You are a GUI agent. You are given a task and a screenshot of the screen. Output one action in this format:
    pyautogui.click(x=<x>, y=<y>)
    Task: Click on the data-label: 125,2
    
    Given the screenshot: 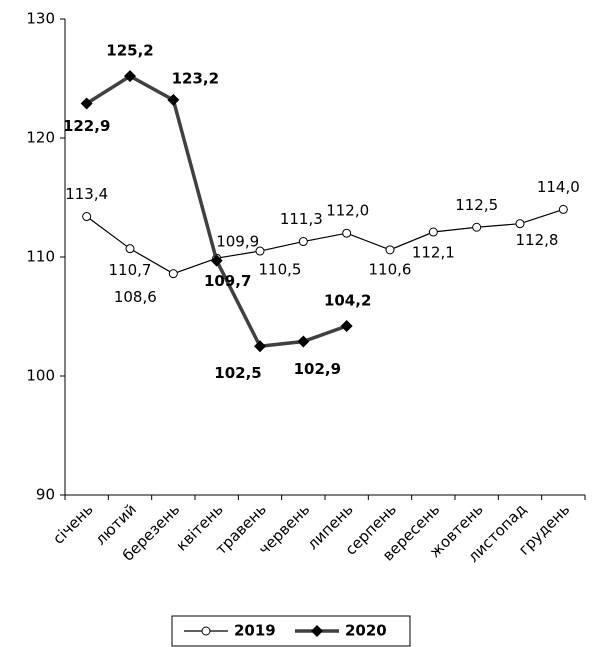 What is the action you would take?
    pyautogui.click(x=129, y=51)
    